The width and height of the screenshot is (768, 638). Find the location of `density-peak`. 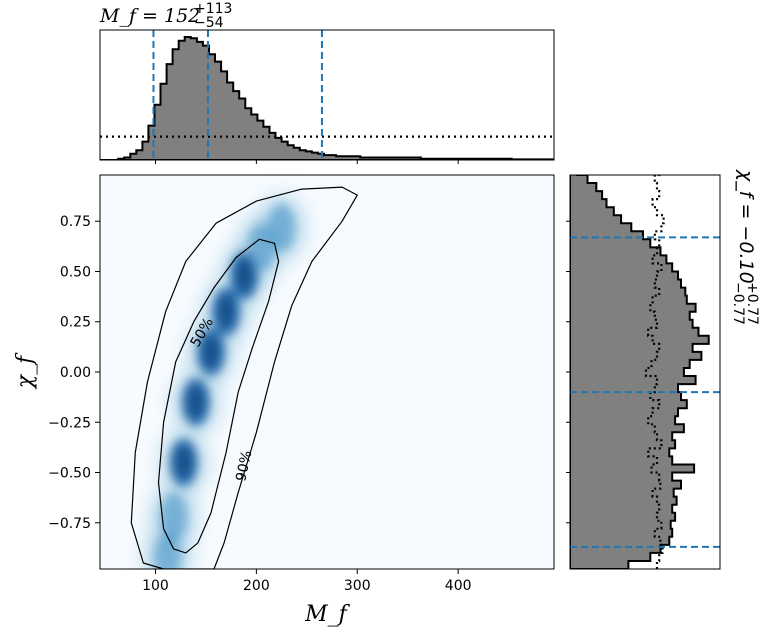

density-peak is located at coordinates (214, 369).